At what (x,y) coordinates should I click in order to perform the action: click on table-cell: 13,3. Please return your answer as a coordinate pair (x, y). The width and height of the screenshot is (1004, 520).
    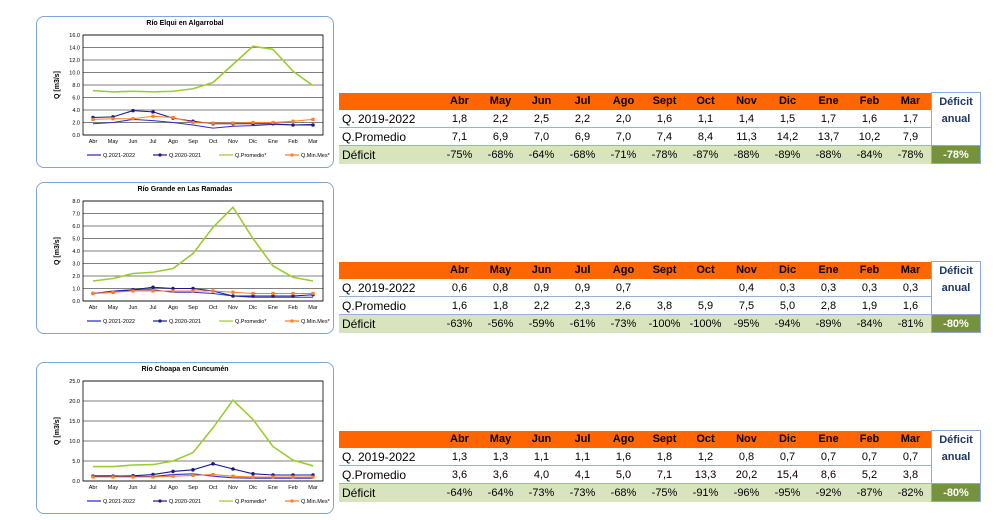
    Looking at the image, I should click on (705, 474).